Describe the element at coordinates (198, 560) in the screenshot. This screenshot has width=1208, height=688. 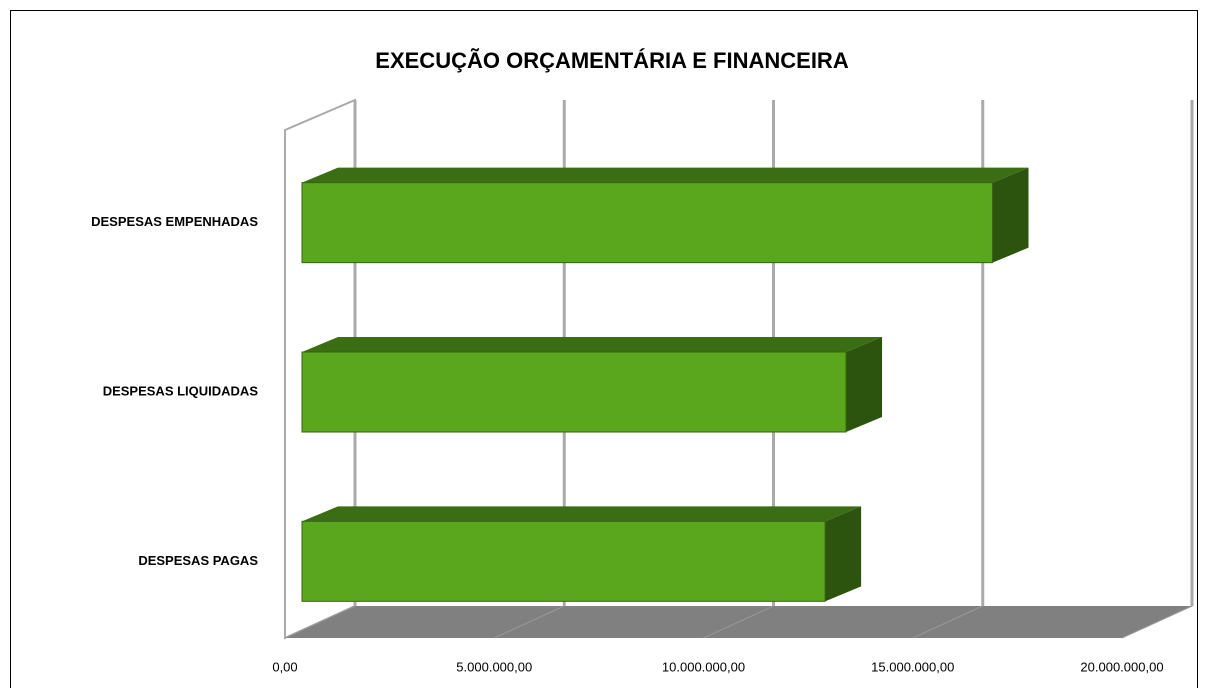
I see `y-tick-label: DESPESAS PAGAS` at that location.